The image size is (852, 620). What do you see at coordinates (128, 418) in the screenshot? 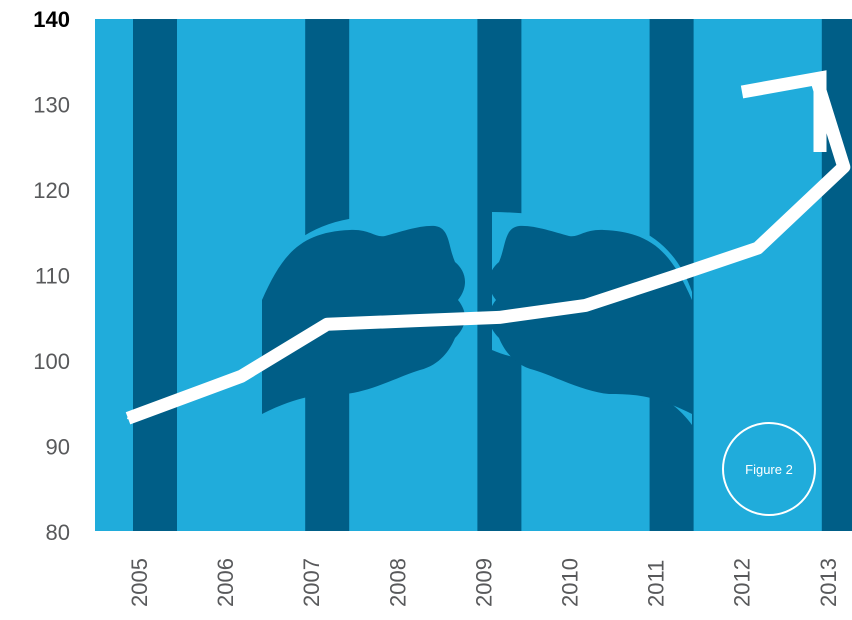
I see `data-point-2005` at bounding box center [128, 418].